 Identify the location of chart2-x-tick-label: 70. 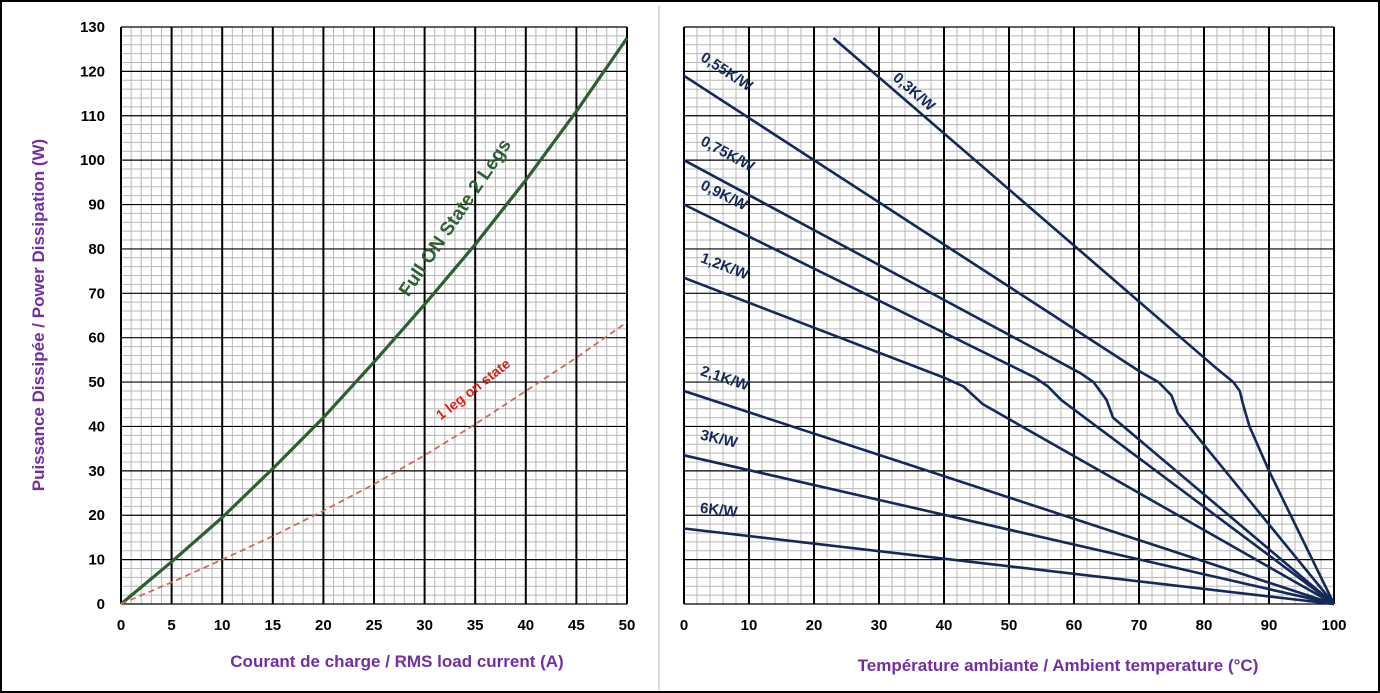
(1139, 625).